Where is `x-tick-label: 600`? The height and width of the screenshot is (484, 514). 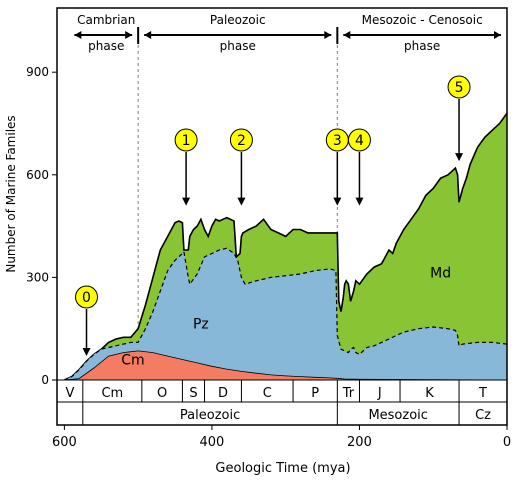 x-tick-label: 600 is located at coordinates (64, 442).